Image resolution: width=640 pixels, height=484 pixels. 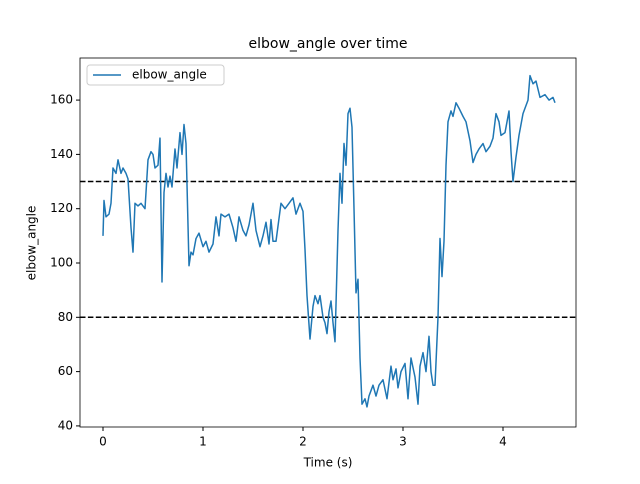 I want to click on y-tick-label: 120, so click(x=61, y=208).